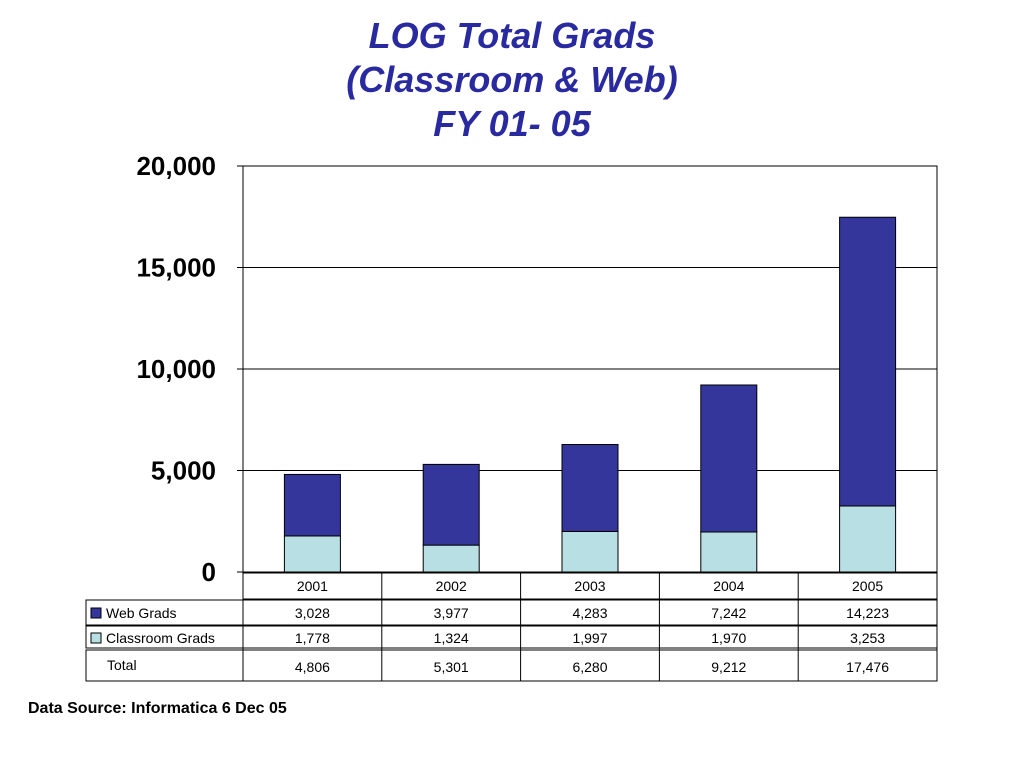  Describe the element at coordinates (176, 268) in the screenshot. I see `y-tick-label: 15,000` at that location.